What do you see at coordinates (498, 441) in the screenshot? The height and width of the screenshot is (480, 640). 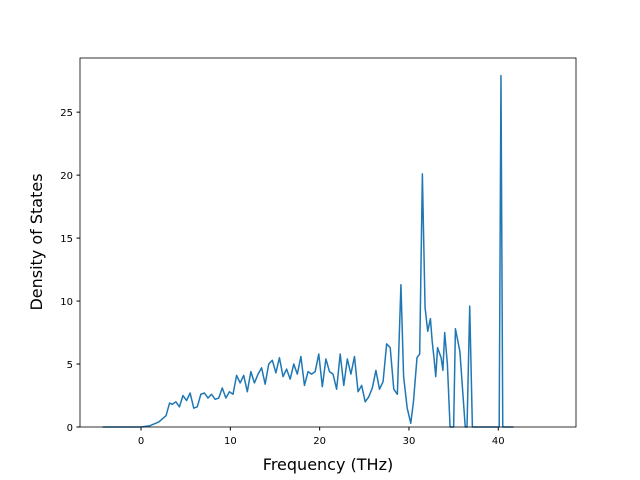 I see `x-tick-label: 40` at bounding box center [498, 441].